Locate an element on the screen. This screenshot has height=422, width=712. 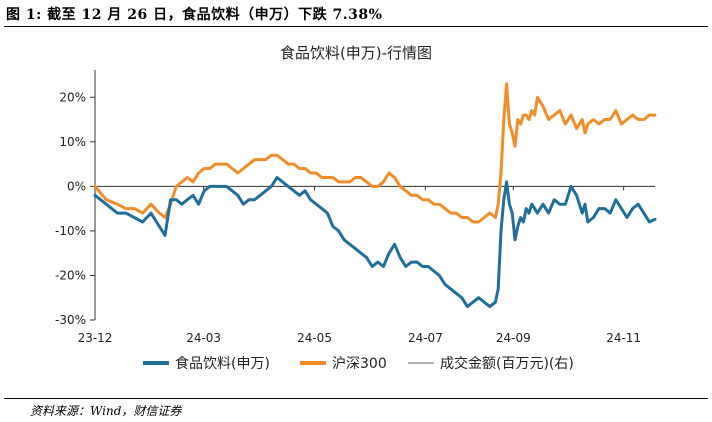
x-tick-label: 24-07 is located at coordinates (425, 338).